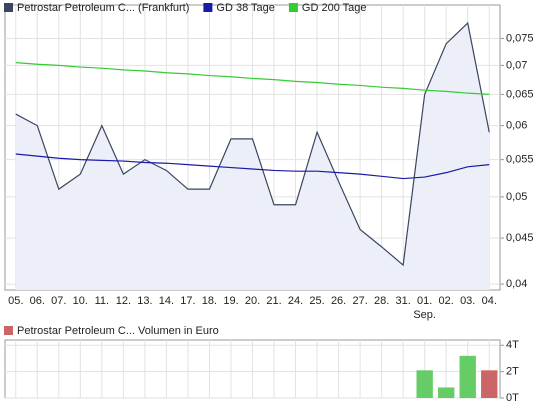  Describe the element at coordinates (338, 301) in the screenshot. I see `x-tick-label: 26.` at that location.